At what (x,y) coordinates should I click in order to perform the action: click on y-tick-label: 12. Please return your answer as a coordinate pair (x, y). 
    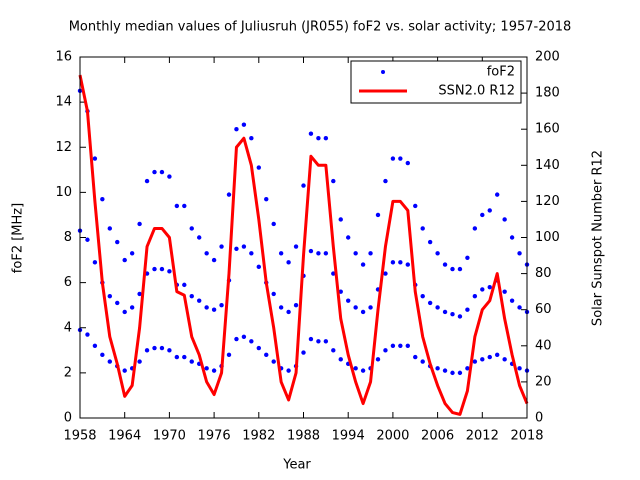
    Looking at the image, I should click on (63, 147).